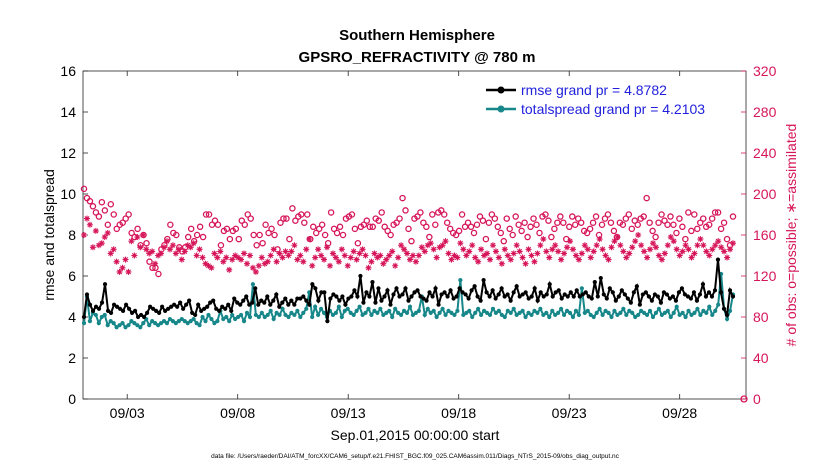  I want to click on left-tick-label: 12, so click(68, 153).